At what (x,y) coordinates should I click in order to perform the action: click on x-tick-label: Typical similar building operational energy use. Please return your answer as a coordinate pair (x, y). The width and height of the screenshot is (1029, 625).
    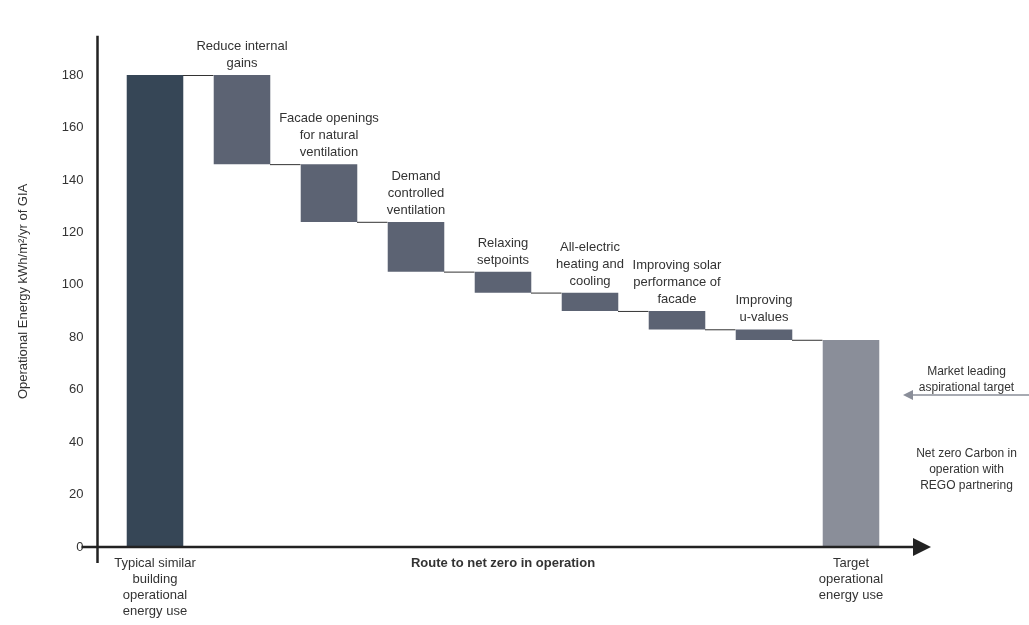
    Looking at the image, I should click on (155, 586).